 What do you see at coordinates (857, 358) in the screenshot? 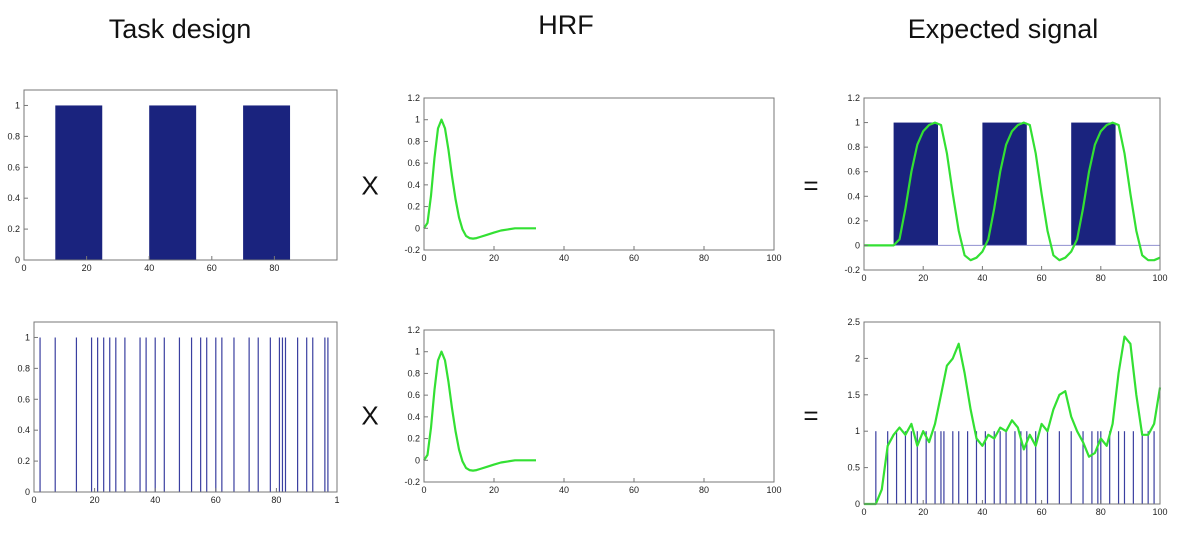
I see `ytick-label-4: 2` at bounding box center [857, 358].